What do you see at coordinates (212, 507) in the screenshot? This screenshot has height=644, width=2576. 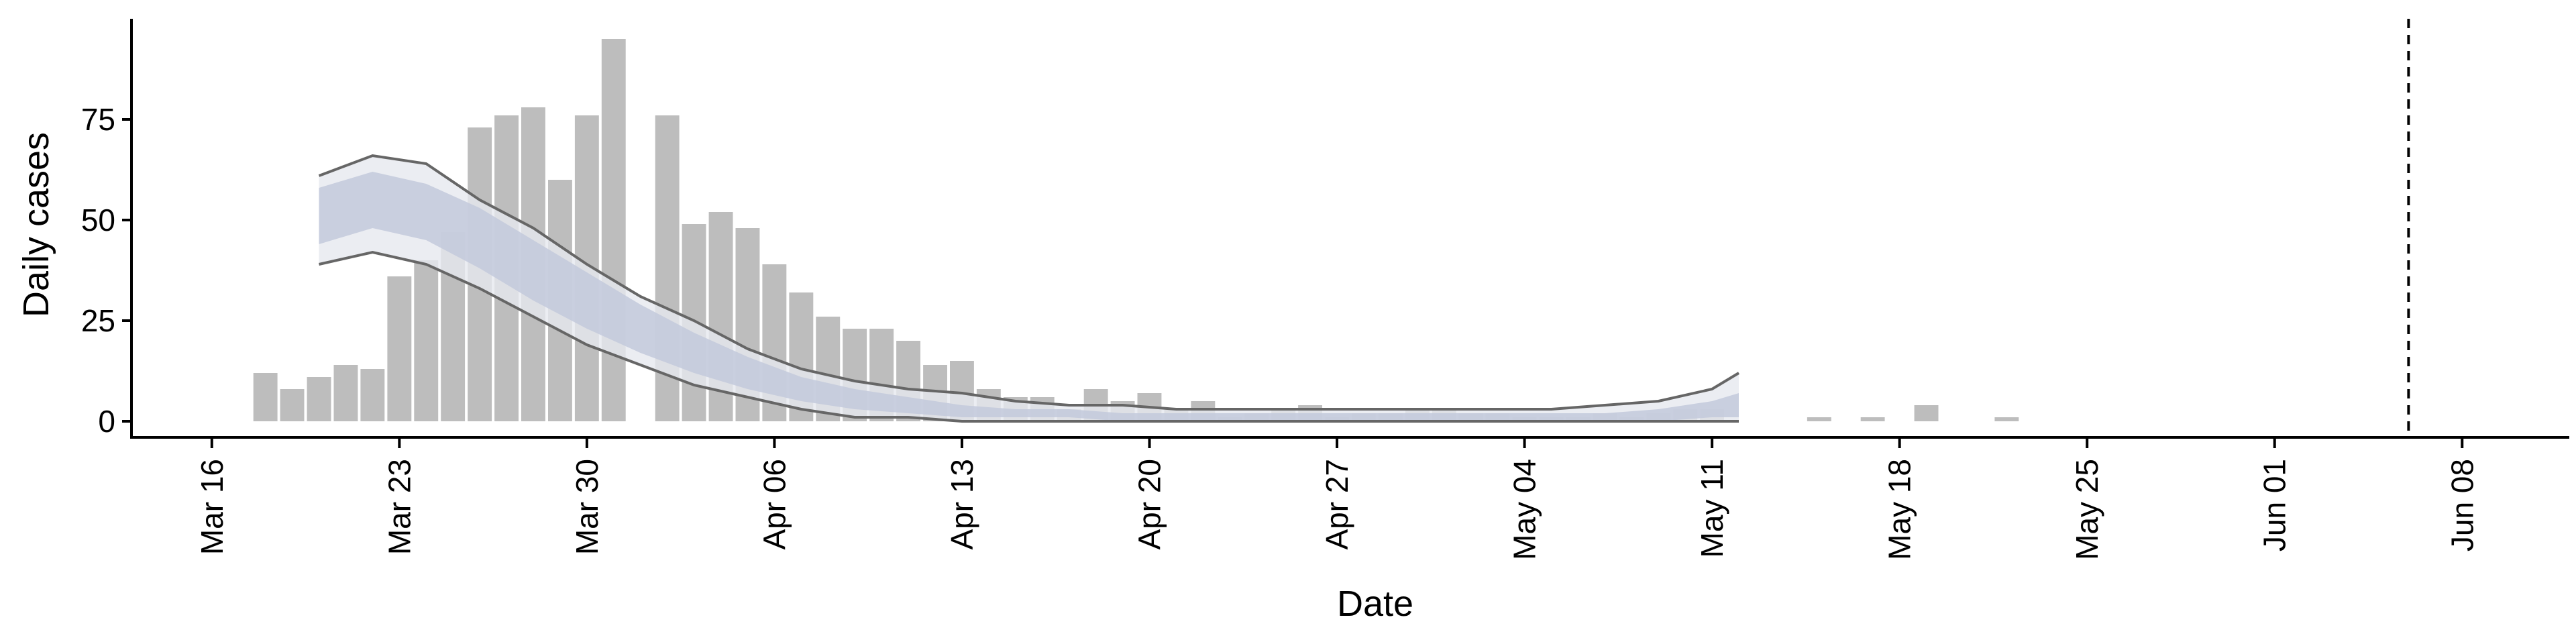 I see `x-tick-label: Mar 16` at bounding box center [212, 507].